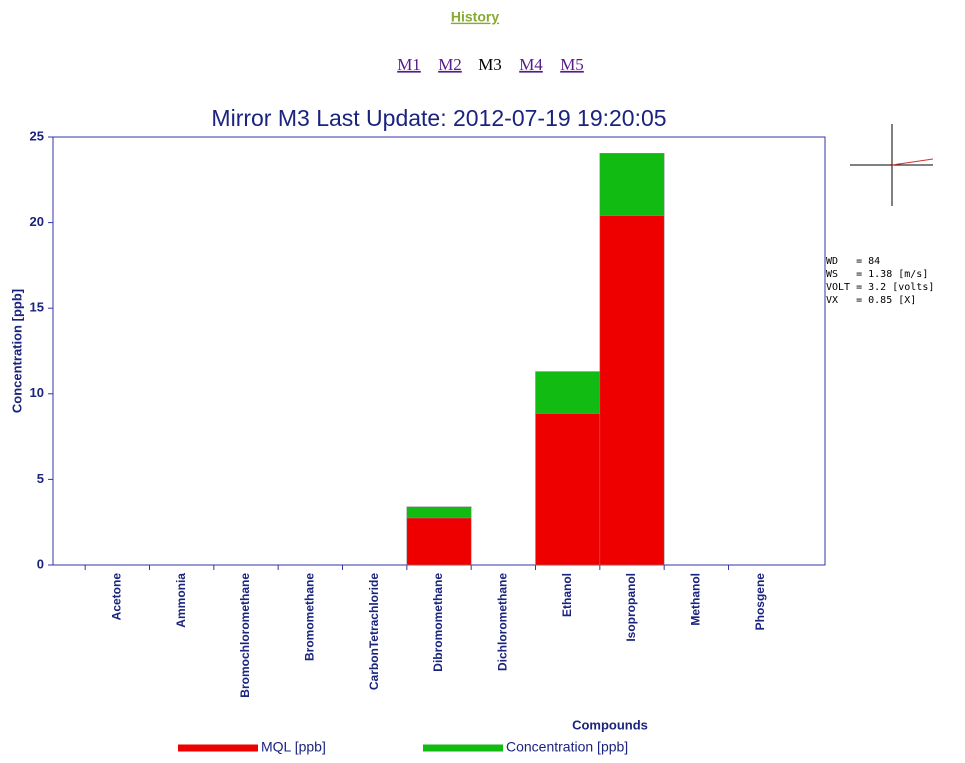 The image size is (965, 763). I want to click on x-tick-label: Acetone, so click(117, 597).